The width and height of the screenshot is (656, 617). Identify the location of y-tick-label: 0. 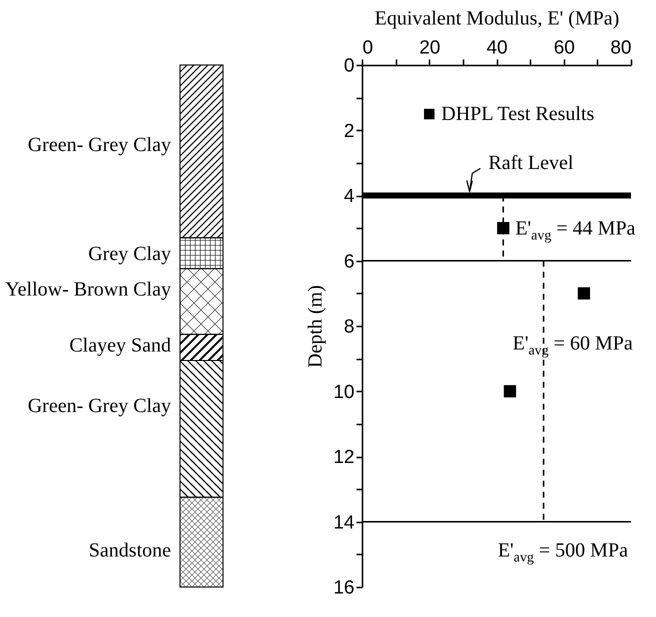
(349, 66).